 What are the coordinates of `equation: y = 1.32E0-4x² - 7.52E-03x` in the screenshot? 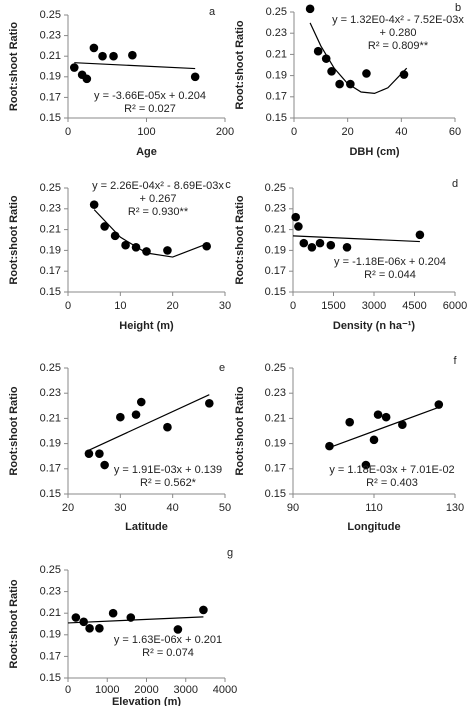 It's located at (398, 20).